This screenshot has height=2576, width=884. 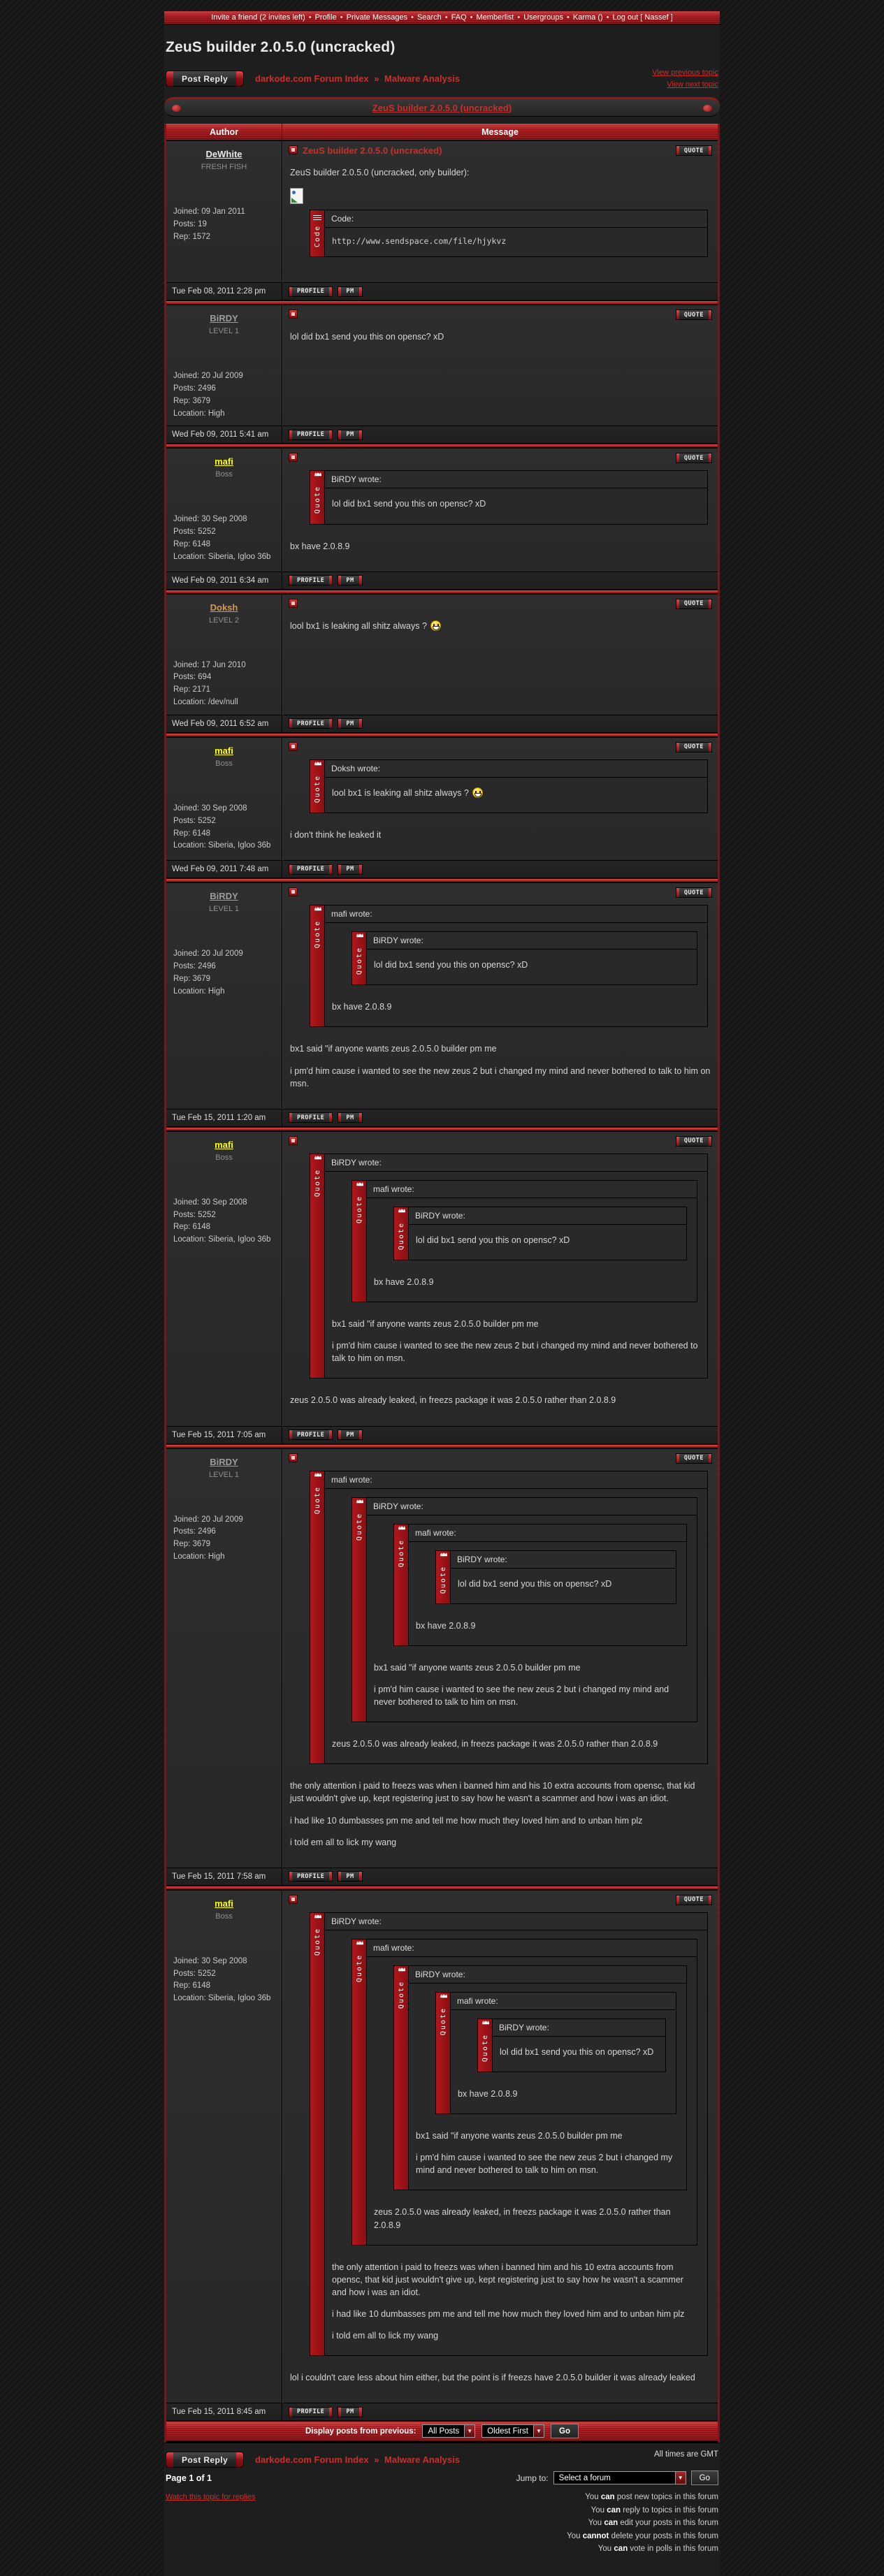 What do you see at coordinates (459, 17) in the screenshot?
I see `topbar-item: FAQ` at bounding box center [459, 17].